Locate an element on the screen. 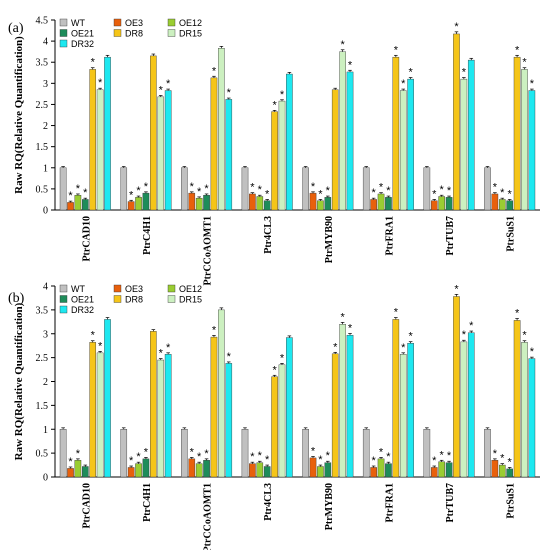 This screenshot has width=546, height=550. bar-OE3-PtrMYB90 is located at coordinates (313, 467).